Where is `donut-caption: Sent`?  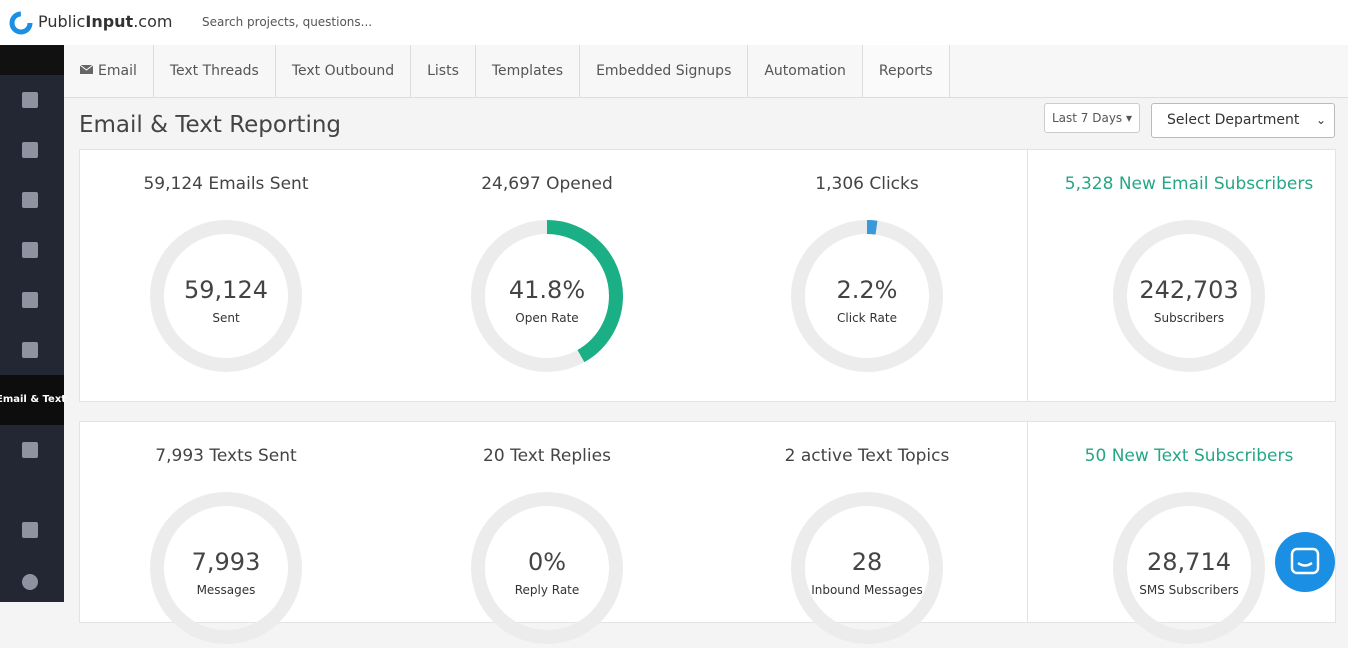 donut-caption: Sent is located at coordinates (226, 318).